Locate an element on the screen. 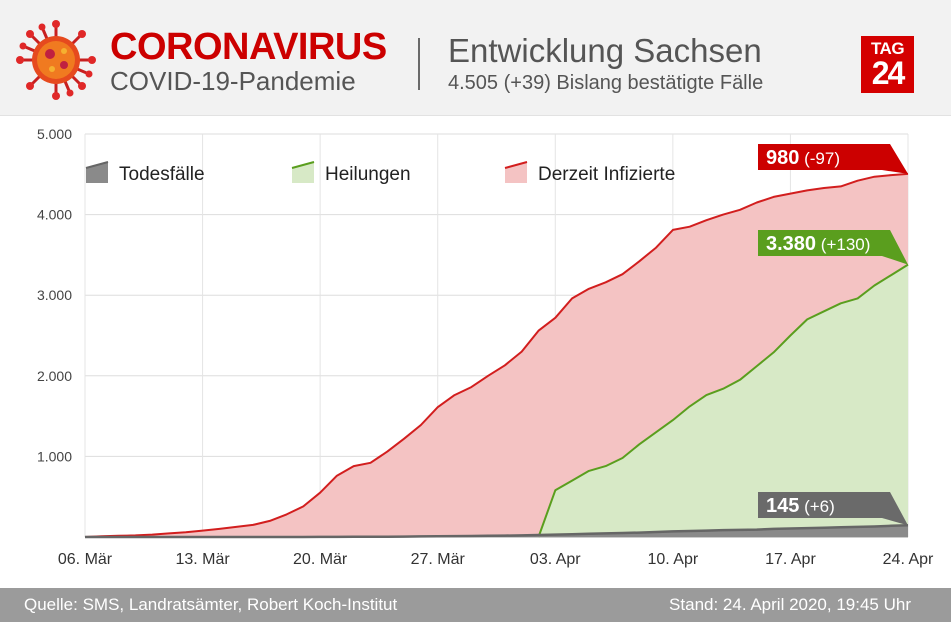 The width and height of the screenshot is (951, 634). derzeit-infizierte-callout-box is located at coordinates (833, 159).